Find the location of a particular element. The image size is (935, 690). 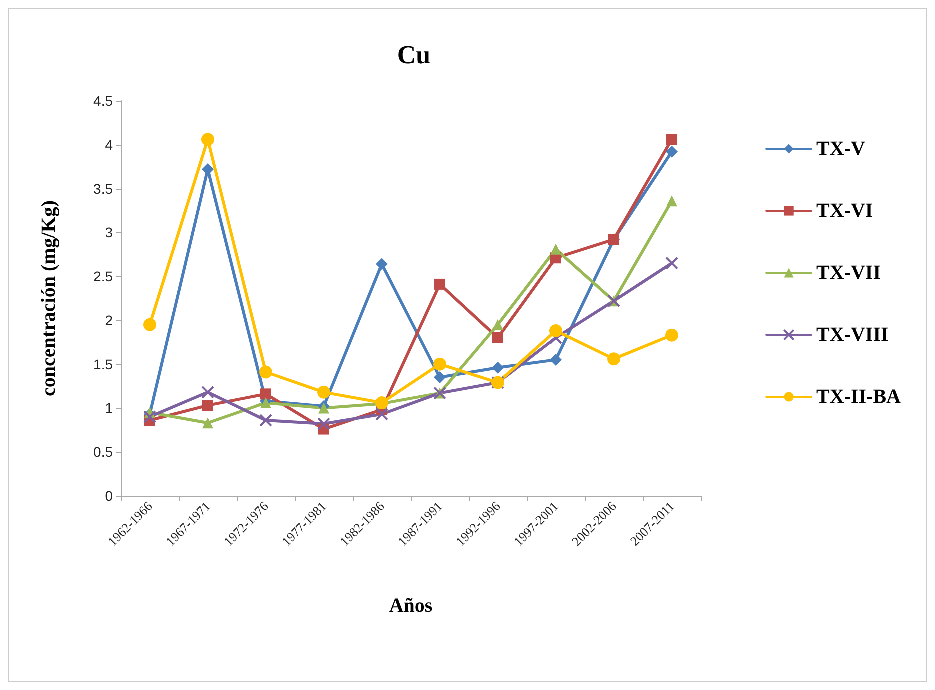

y-tick-label: 1.5 is located at coordinates (104, 364).